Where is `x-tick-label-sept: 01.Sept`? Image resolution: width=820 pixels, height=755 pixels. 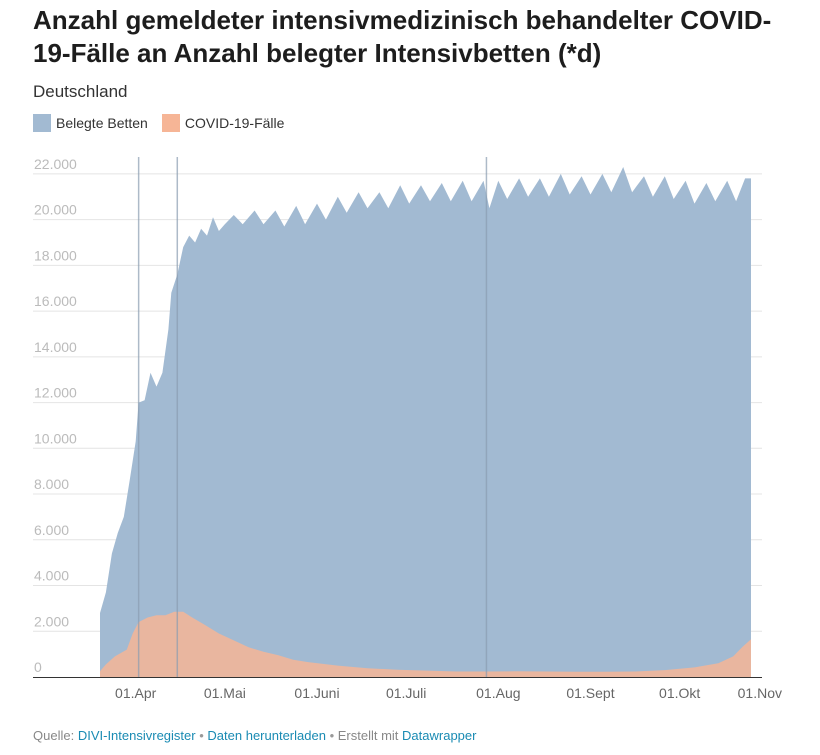 x-tick-label-sept: 01.Sept is located at coordinates (590, 693).